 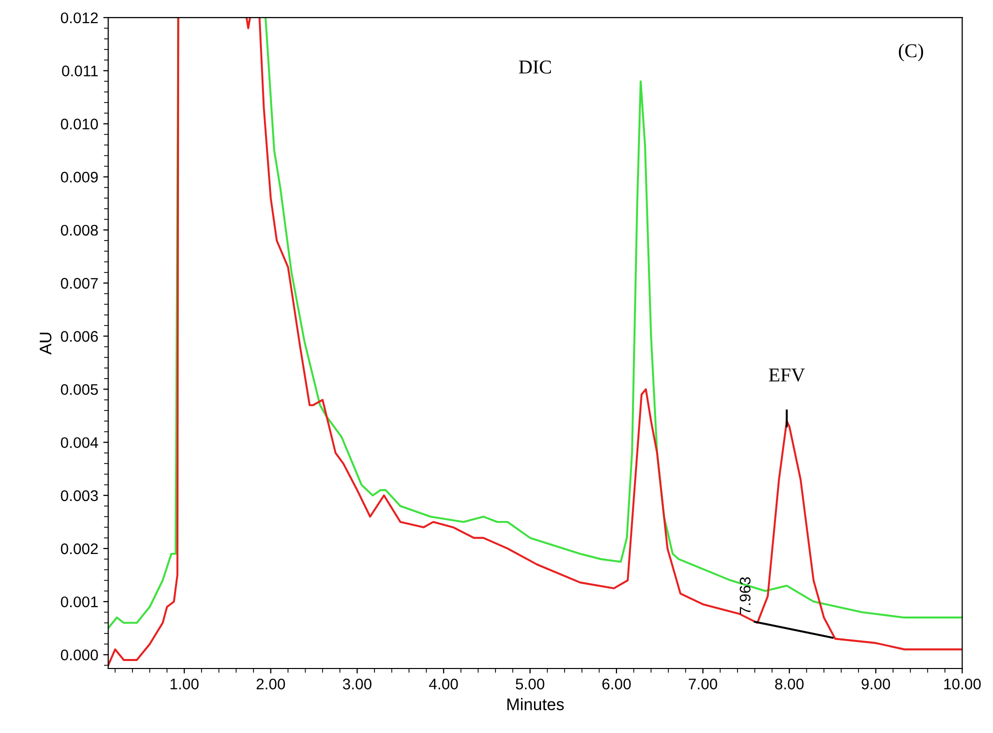 What do you see at coordinates (79, 283) in the screenshot?
I see `y-tick-label: 0.007` at bounding box center [79, 283].